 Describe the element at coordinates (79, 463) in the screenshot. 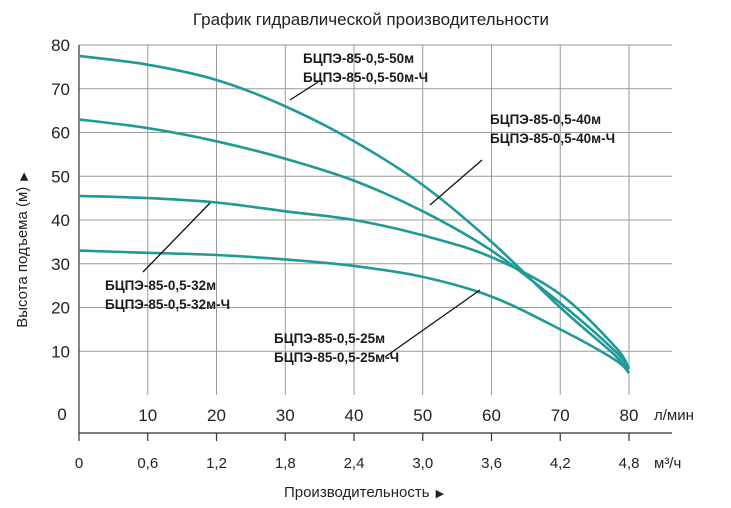

I see `x-tick-label-m3h: 0` at that location.